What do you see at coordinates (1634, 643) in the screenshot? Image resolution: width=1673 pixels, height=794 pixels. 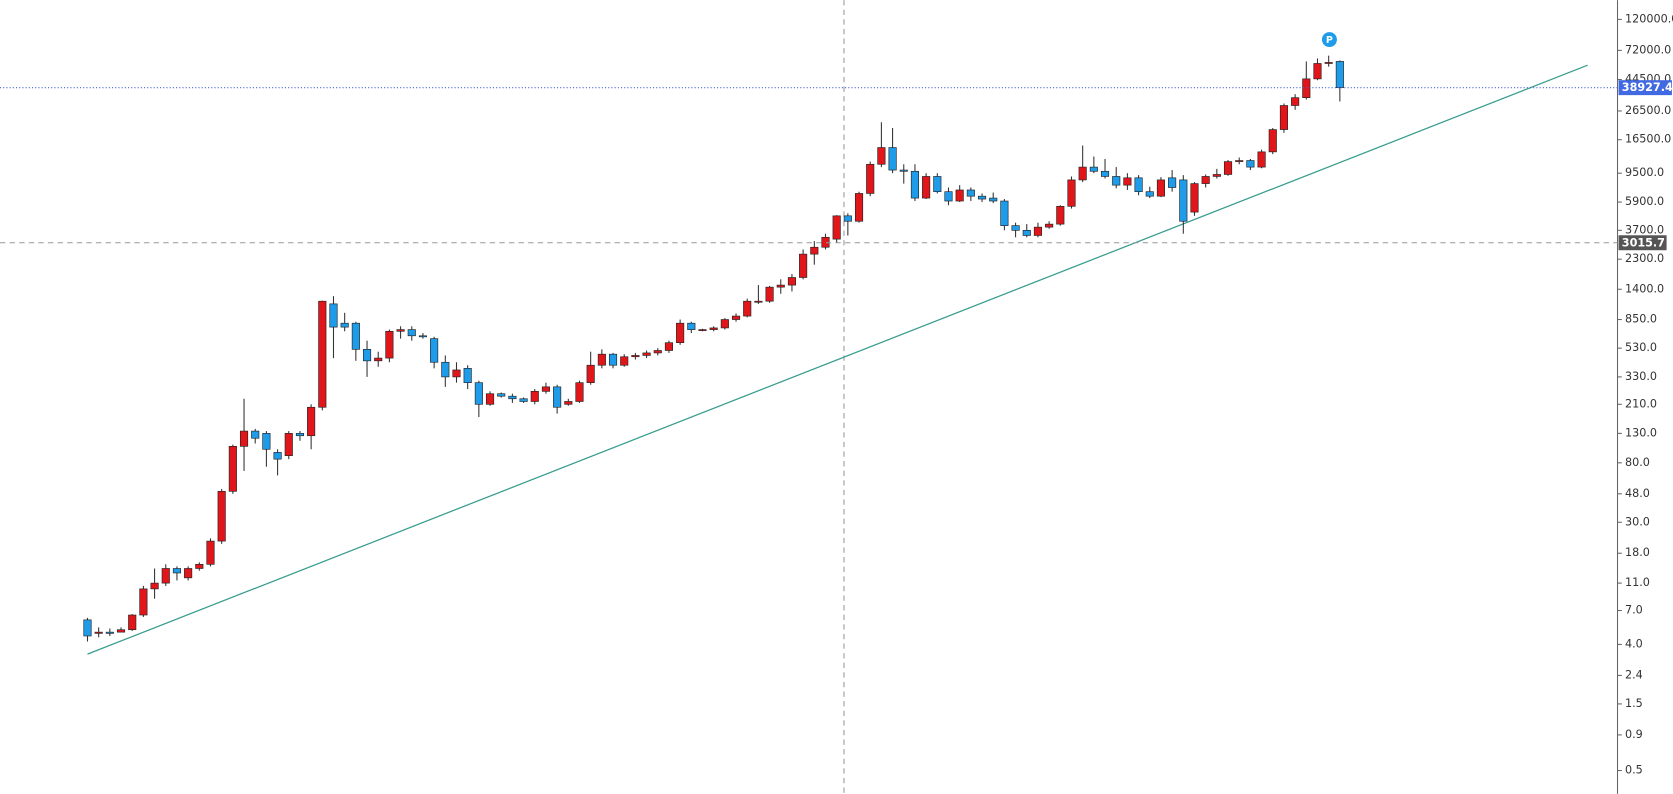 I see `y-tick-label: 4.0` at bounding box center [1634, 643].